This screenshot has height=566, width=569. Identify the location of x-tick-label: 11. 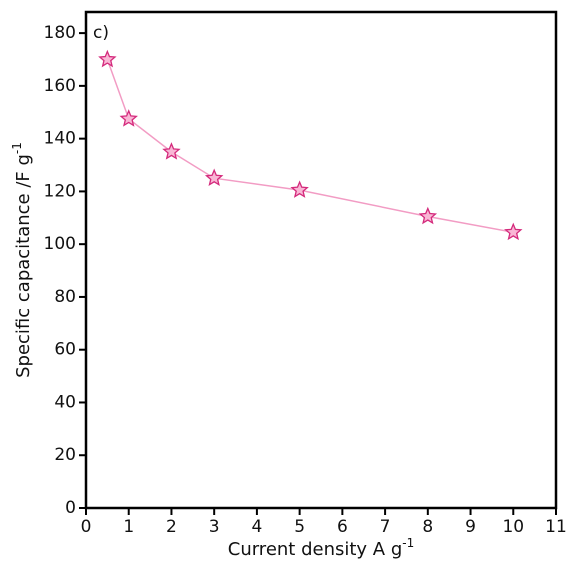
(556, 527).